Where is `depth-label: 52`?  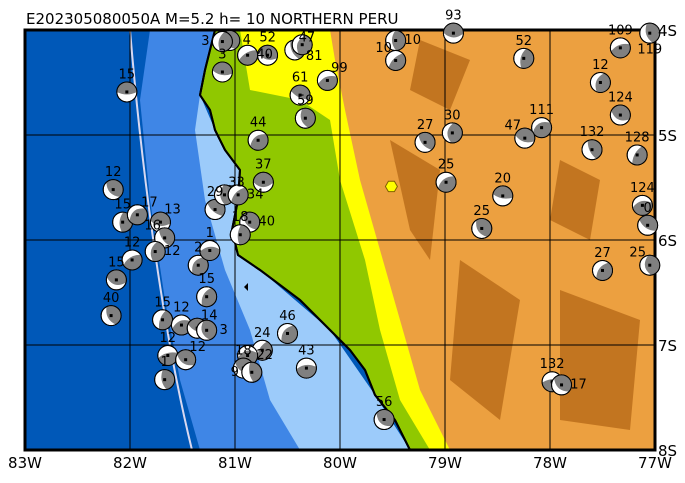
depth-label: 52 is located at coordinates (524, 41).